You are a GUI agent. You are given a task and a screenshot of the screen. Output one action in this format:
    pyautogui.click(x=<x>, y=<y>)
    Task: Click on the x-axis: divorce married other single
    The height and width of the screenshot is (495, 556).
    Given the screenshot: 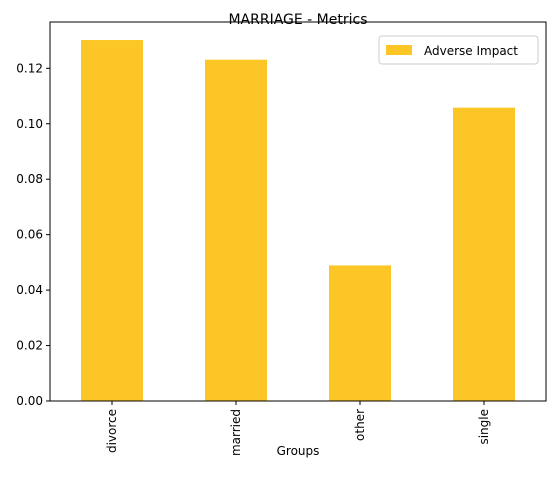 What is the action you would take?
    pyautogui.click(x=298, y=428)
    